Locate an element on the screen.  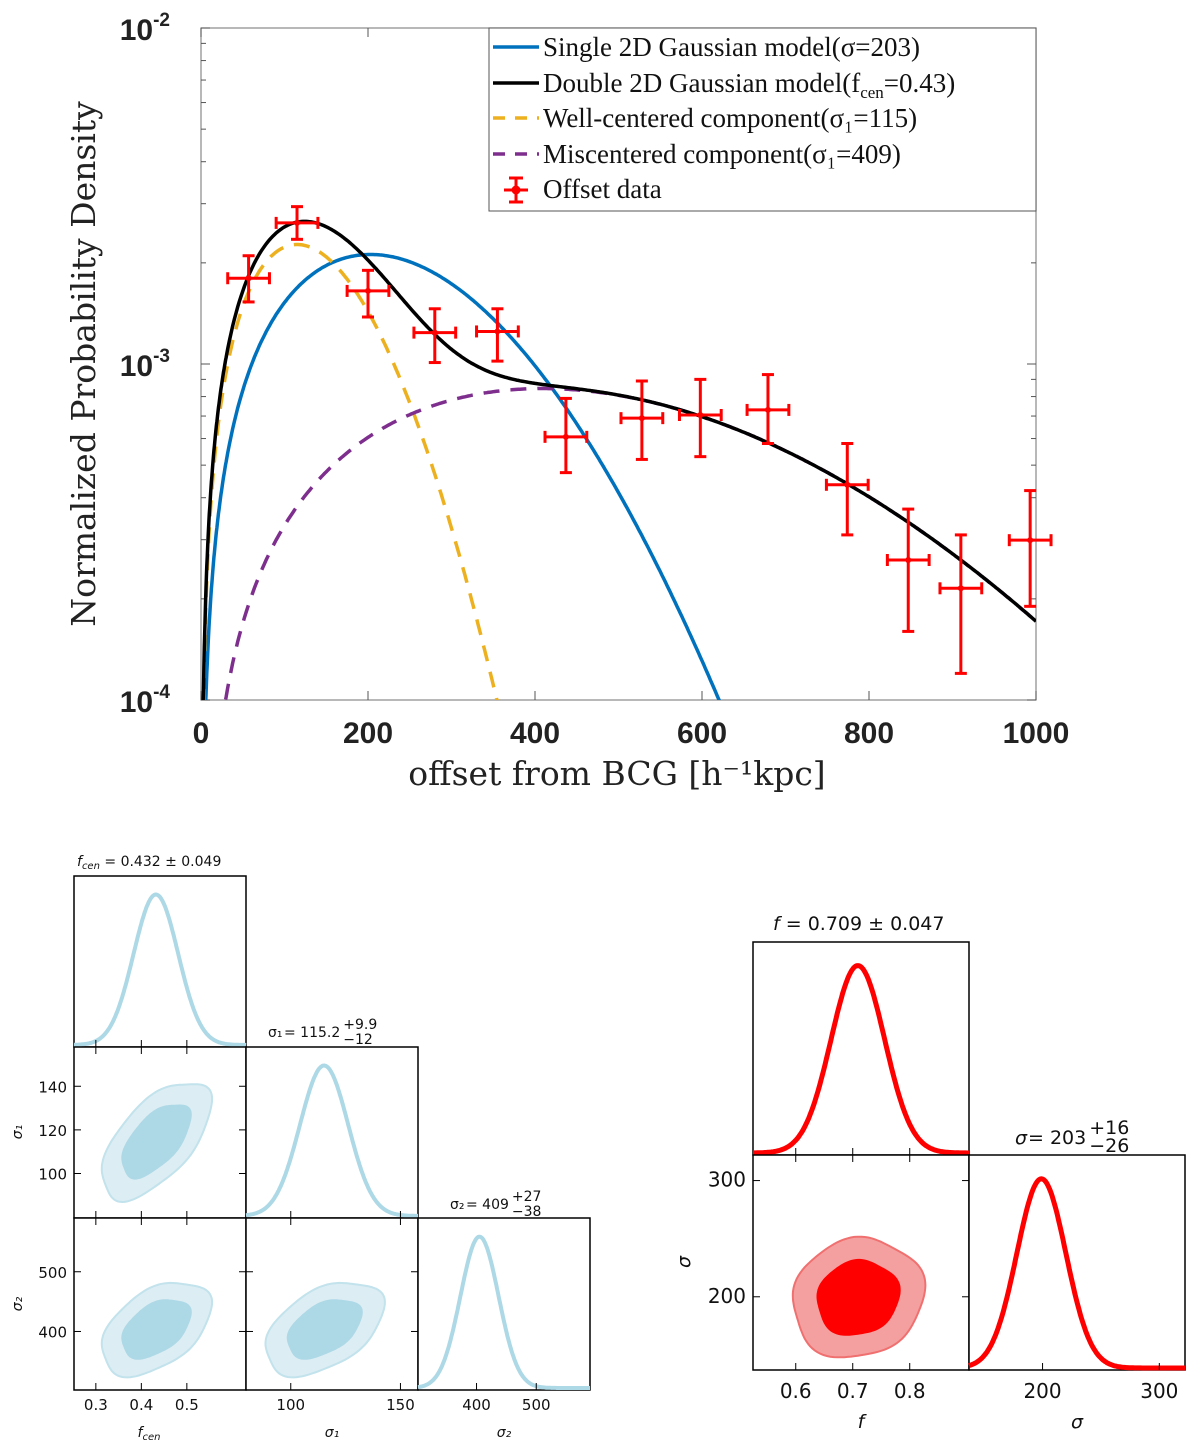
corner-title-sigma1: σ₁ is located at coordinates (275, 1033).